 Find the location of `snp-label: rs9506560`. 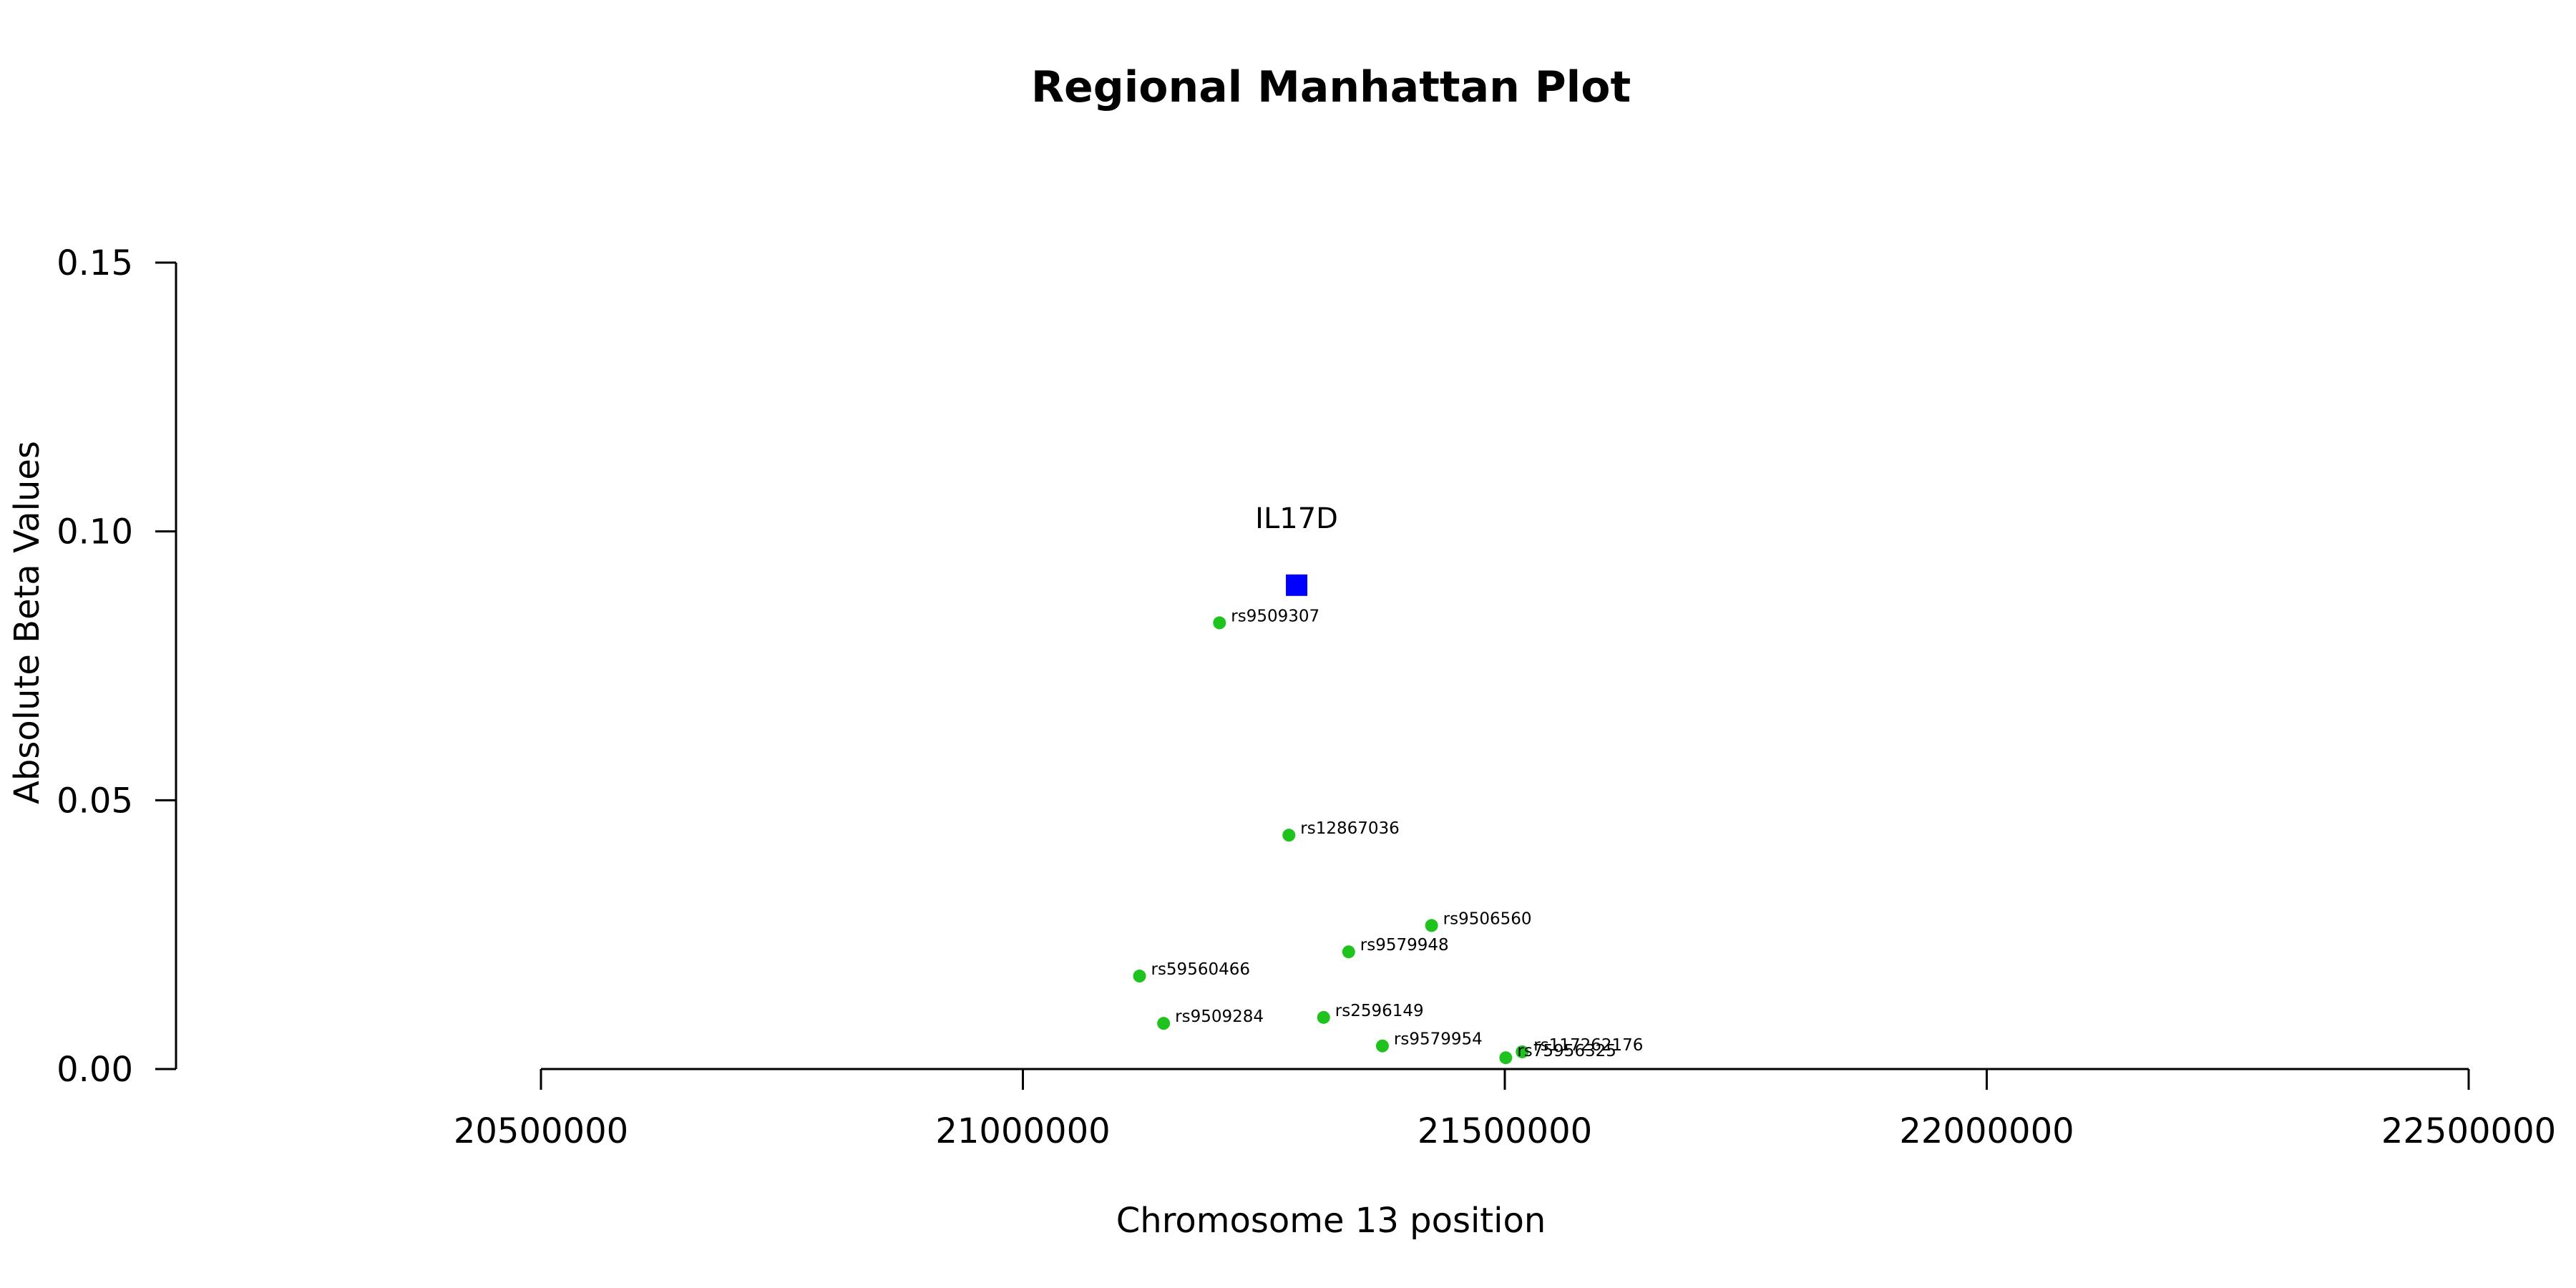

snp-label: rs9506560 is located at coordinates (1487, 918).